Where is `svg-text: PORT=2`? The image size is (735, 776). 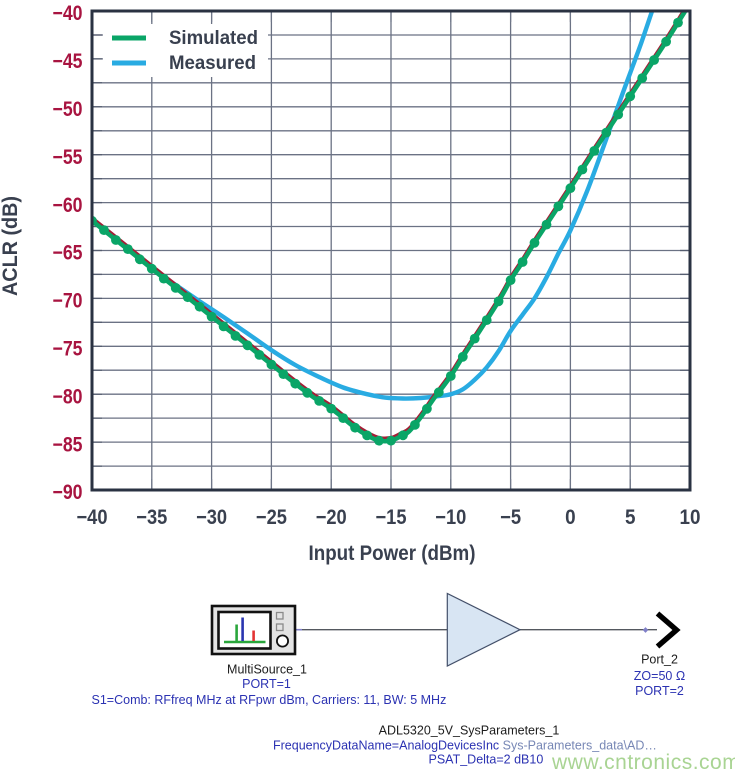 svg-text: PORT=2 is located at coordinates (659, 691).